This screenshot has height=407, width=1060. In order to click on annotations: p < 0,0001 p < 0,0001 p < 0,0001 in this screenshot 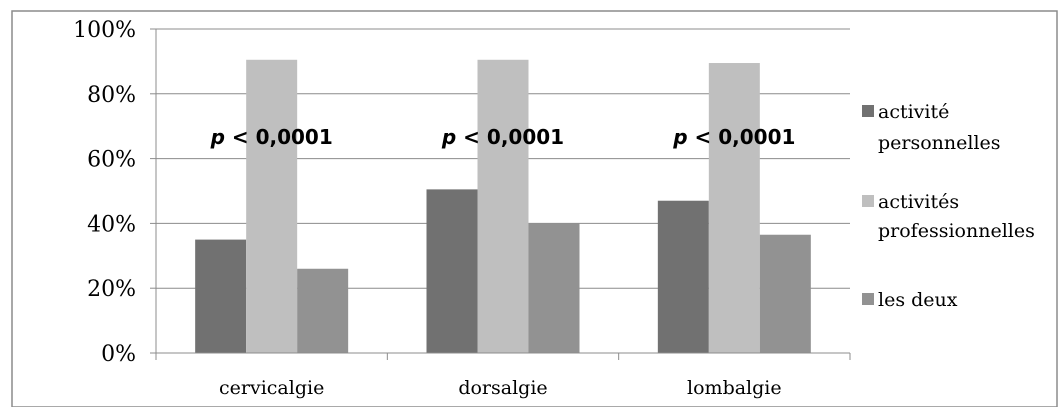, I will do `click(503, 137)`.